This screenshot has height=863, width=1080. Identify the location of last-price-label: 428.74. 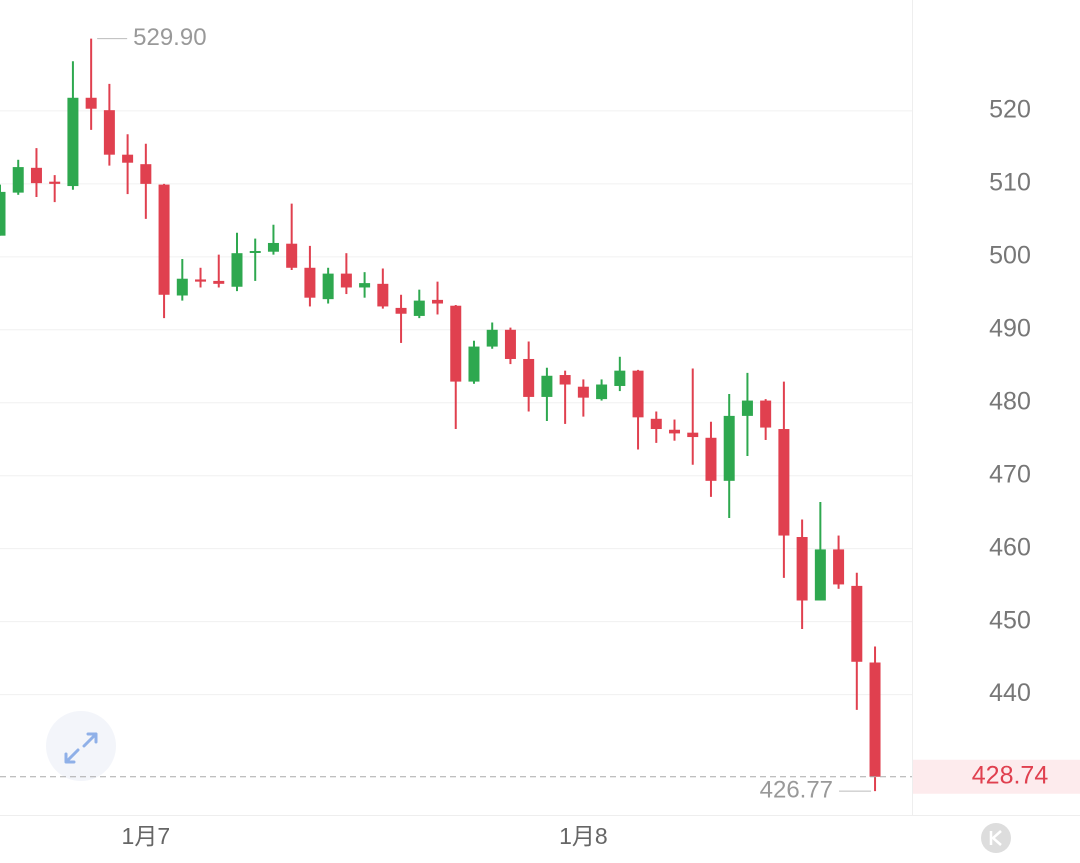
(1010, 775).